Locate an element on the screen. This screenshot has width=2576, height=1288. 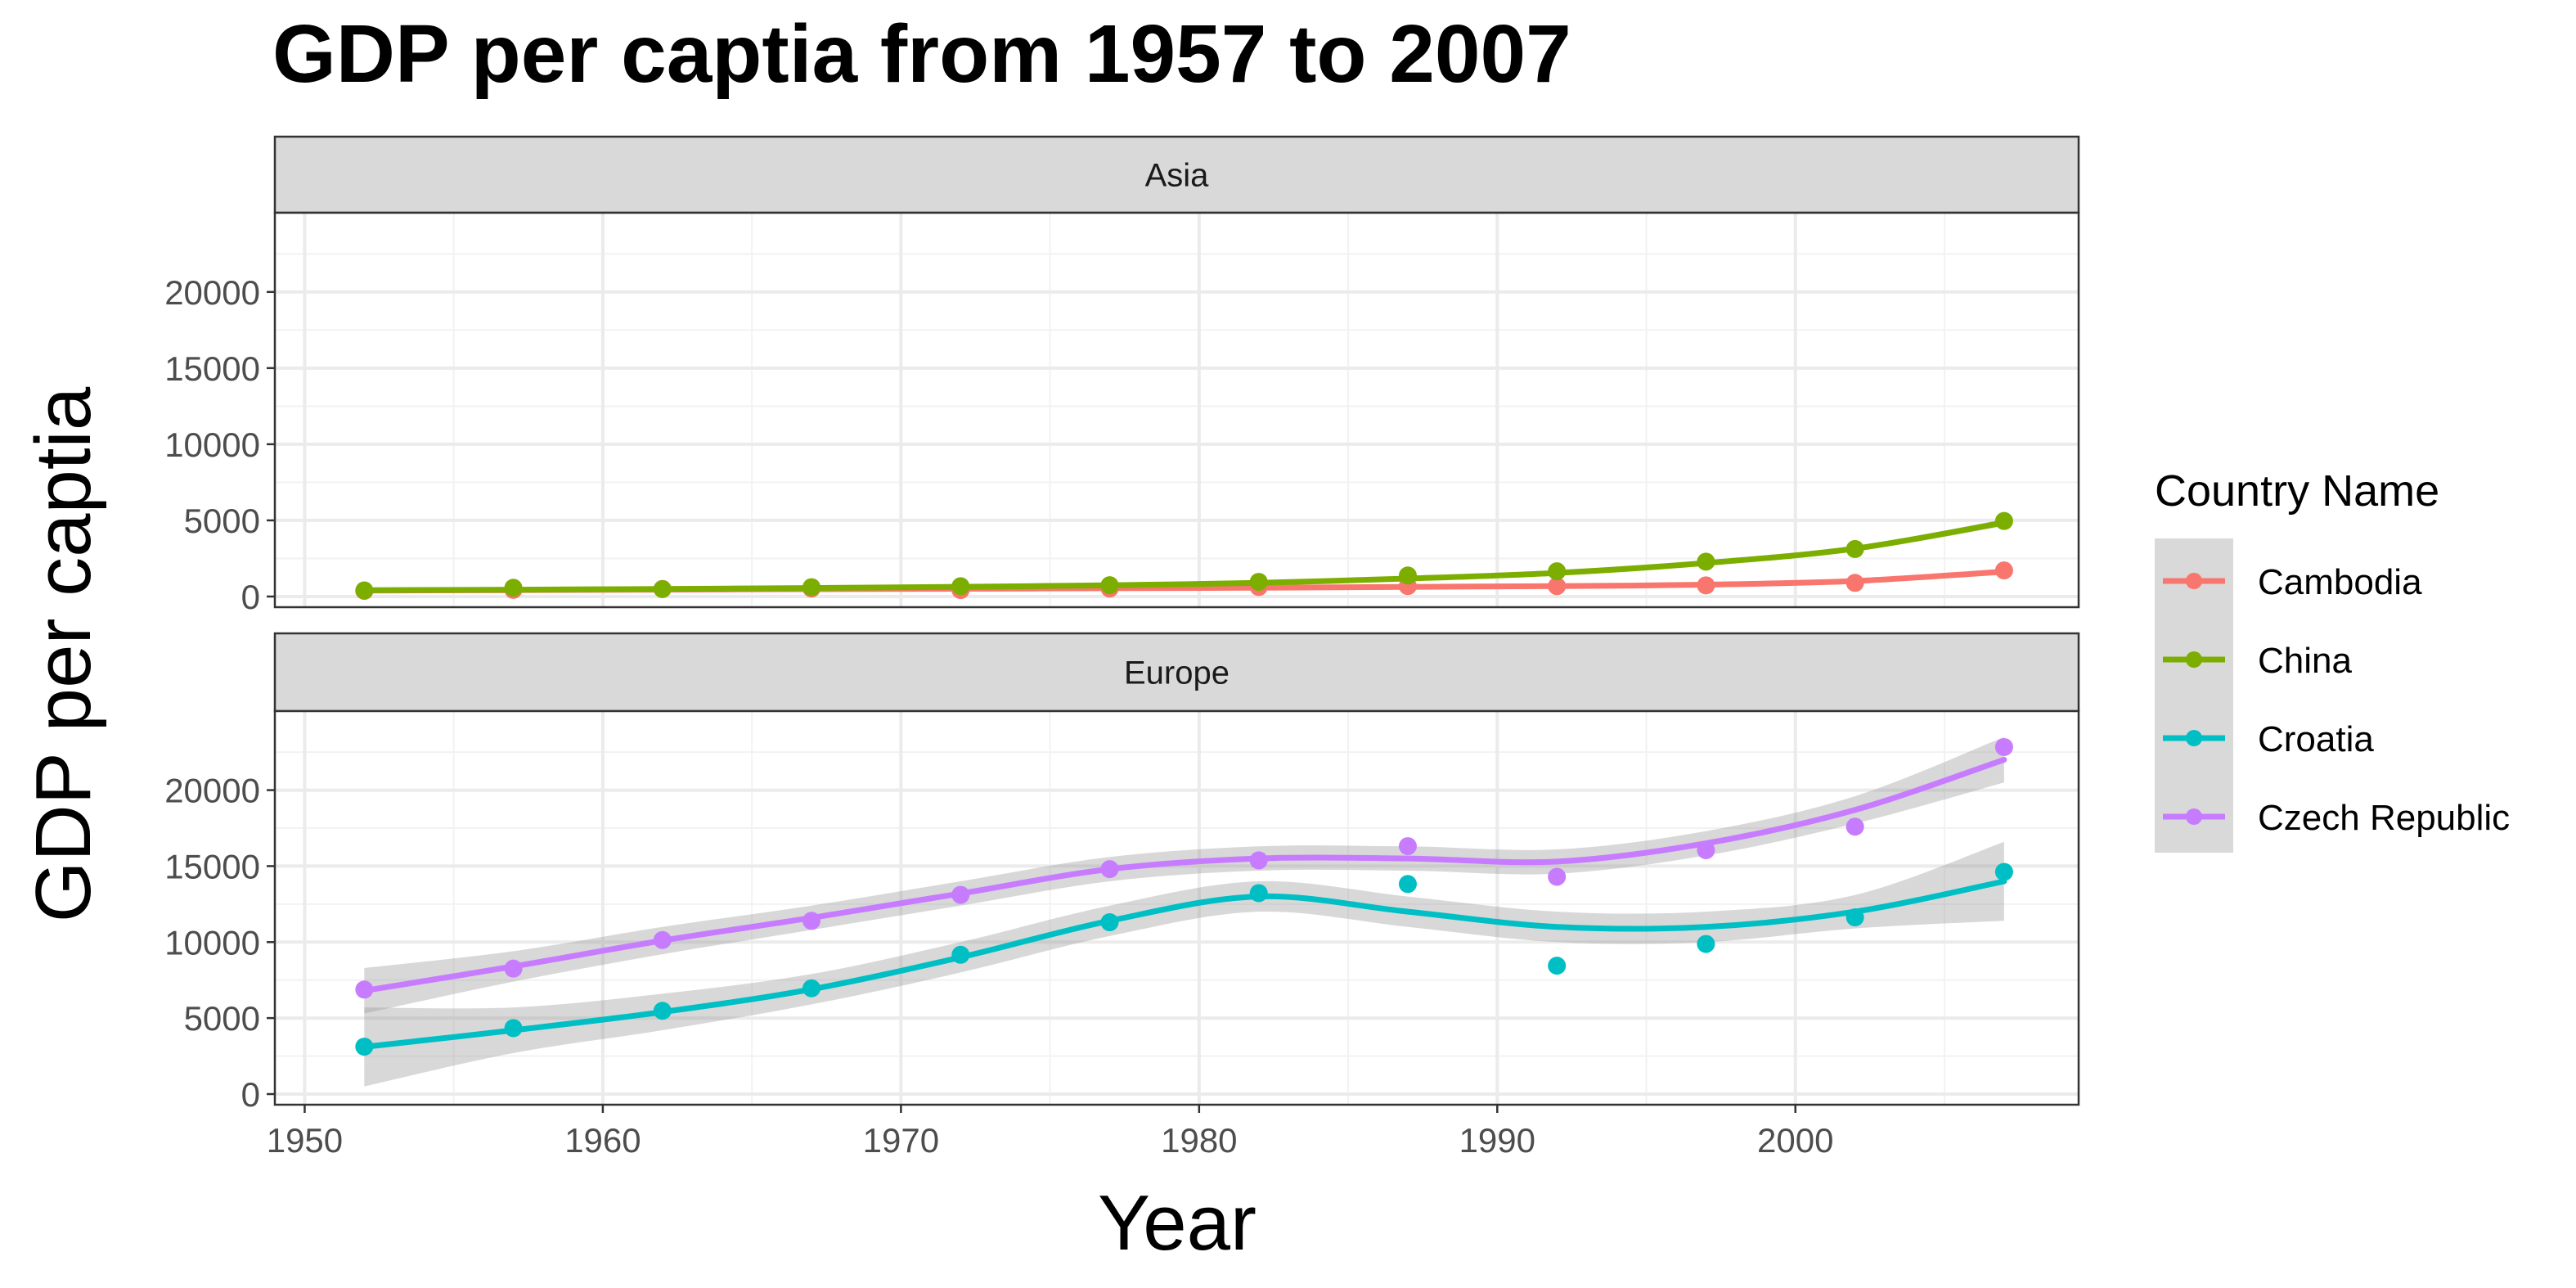
series-group is located at coordinates (1184, 556).